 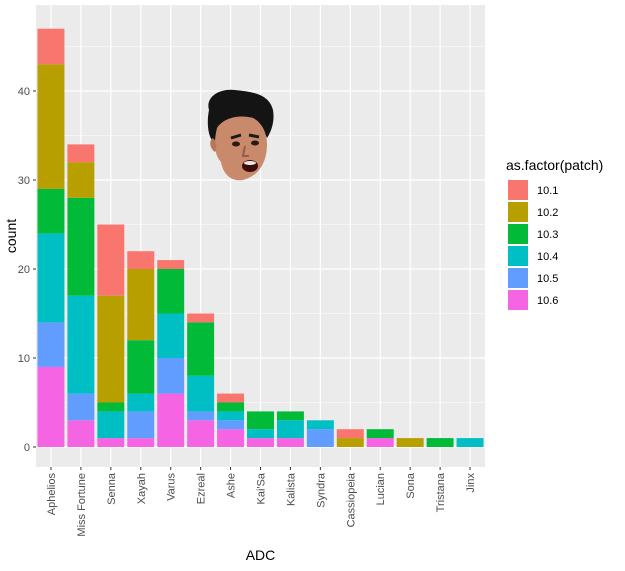 What do you see at coordinates (82, 505) in the screenshot?
I see `x-tick-label: Miss Fortune` at bounding box center [82, 505].